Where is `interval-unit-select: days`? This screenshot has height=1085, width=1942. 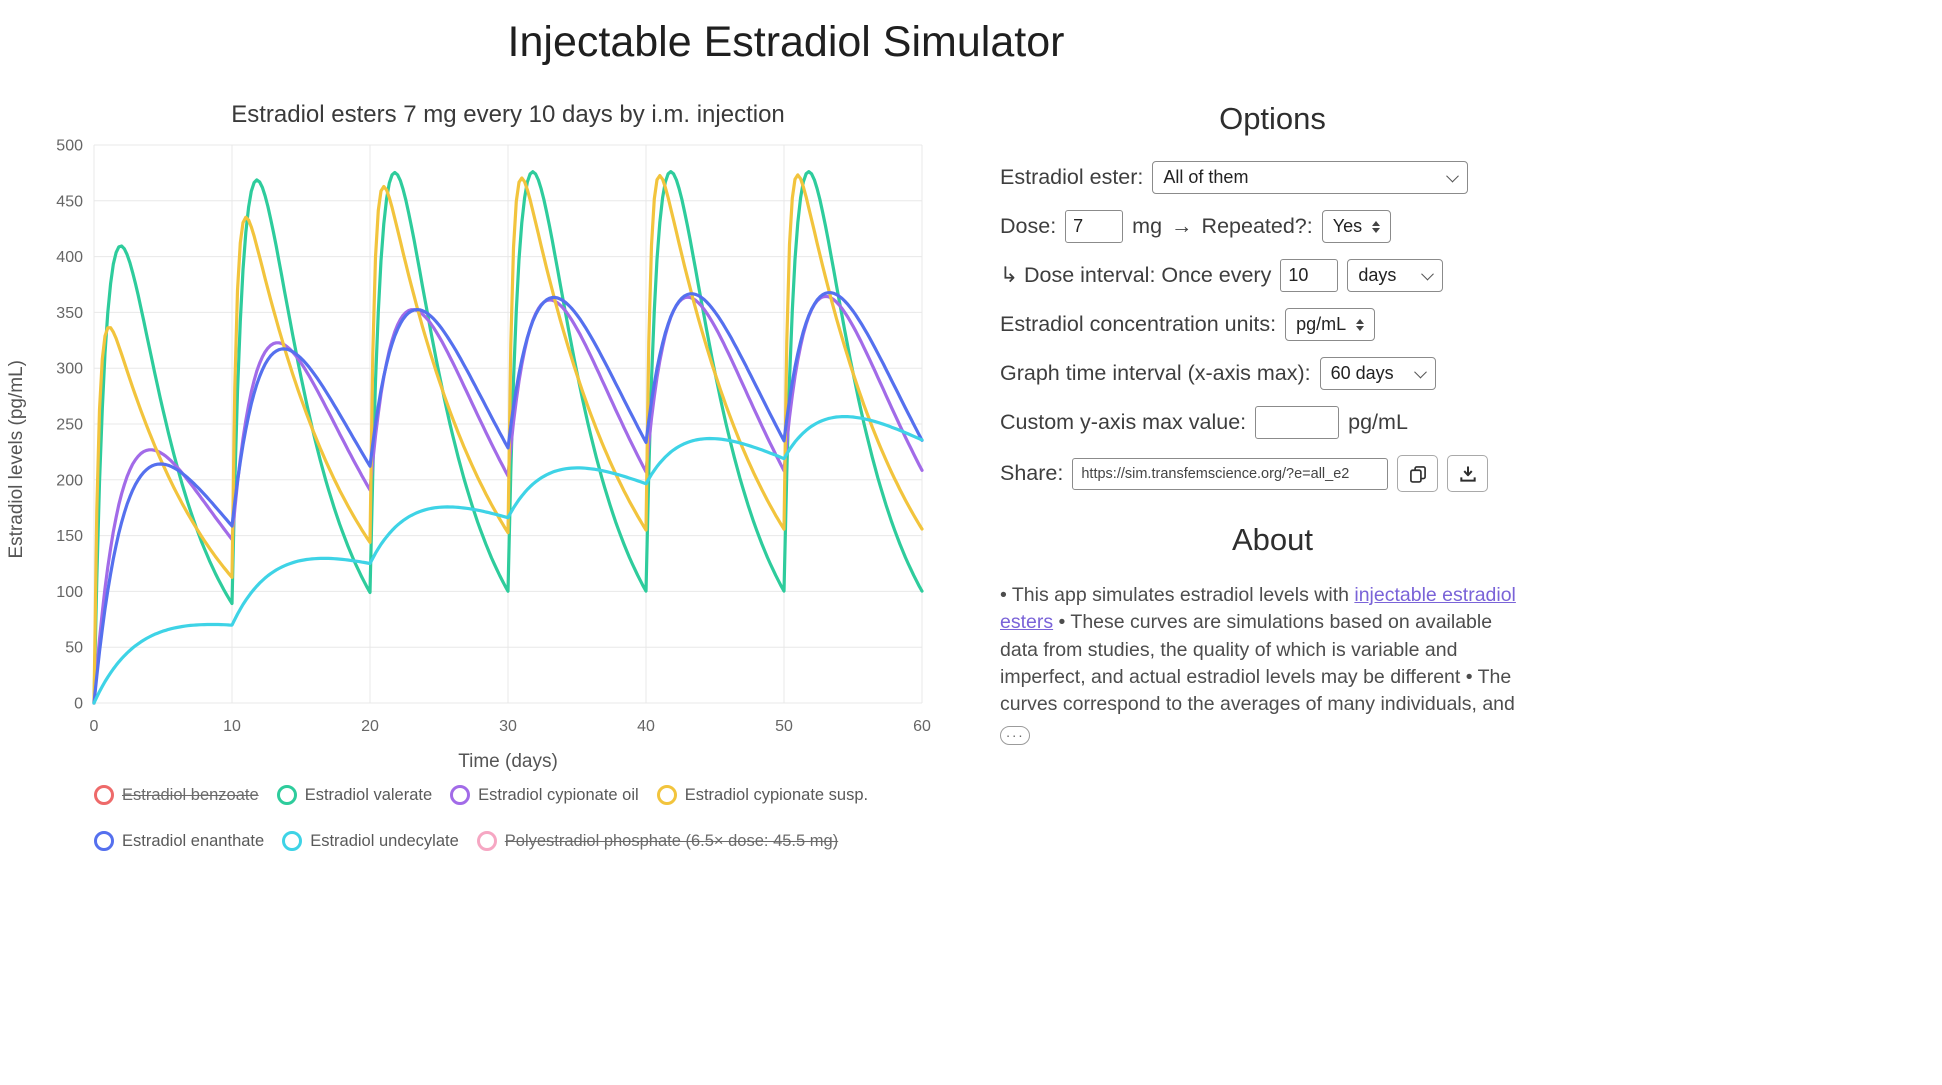 interval-unit-select: days is located at coordinates (1395, 275).